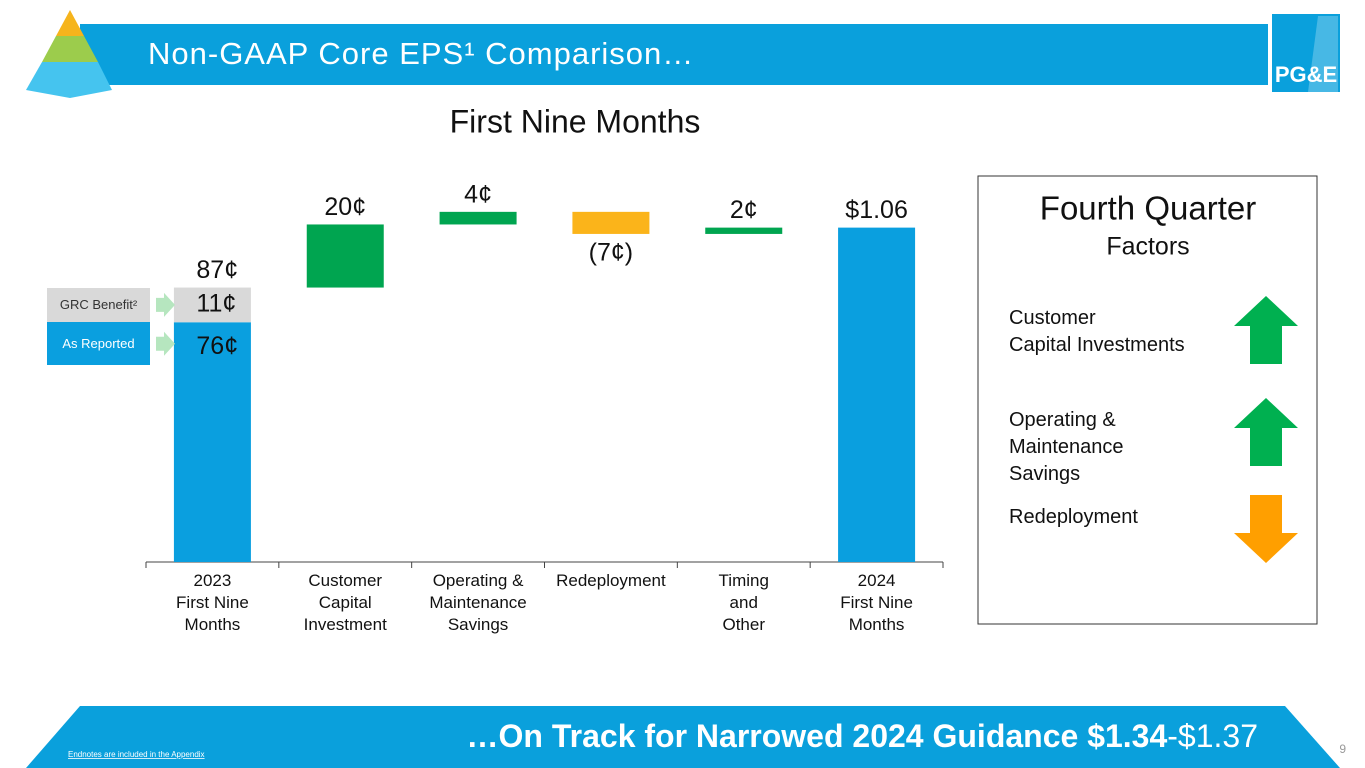  What do you see at coordinates (1147, 247) in the screenshot?
I see `factors-subtitle: Factors` at bounding box center [1147, 247].